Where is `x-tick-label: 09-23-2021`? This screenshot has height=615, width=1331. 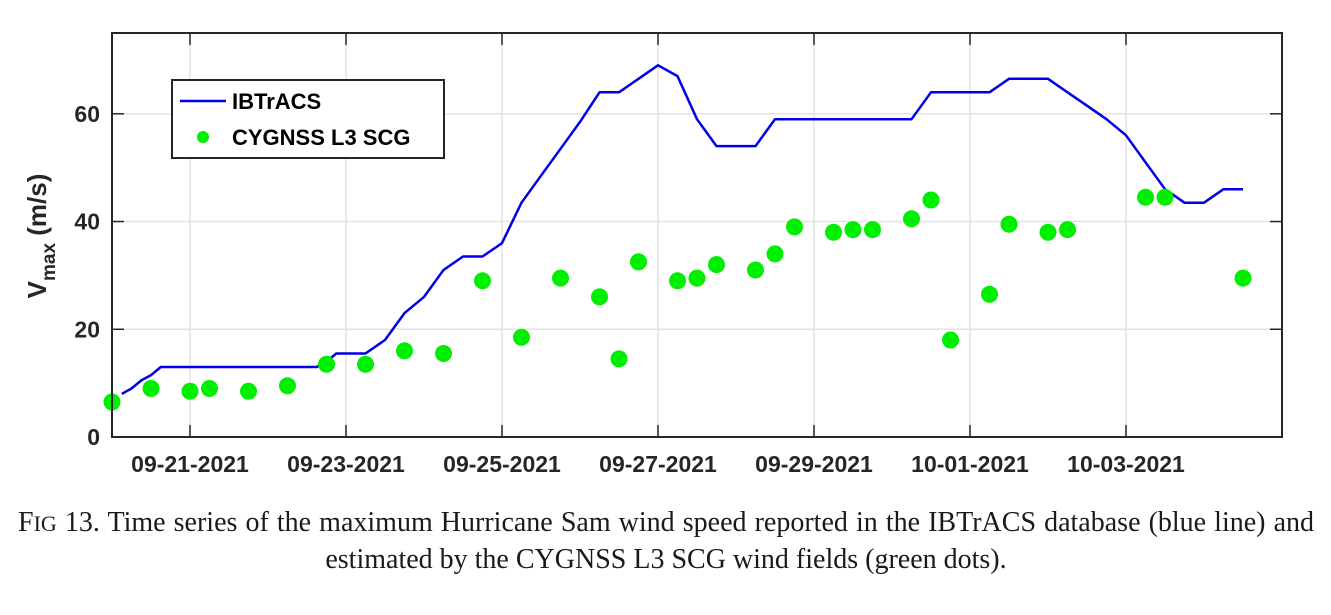 x-tick-label: 09-23-2021 is located at coordinates (346, 464).